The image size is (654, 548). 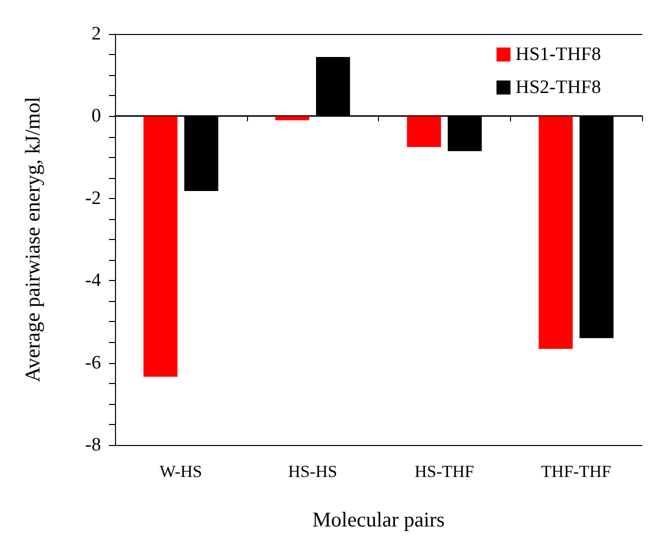 What do you see at coordinates (558, 87) in the screenshot?
I see `legend-label: HS2-THF8` at bounding box center [558, 87].